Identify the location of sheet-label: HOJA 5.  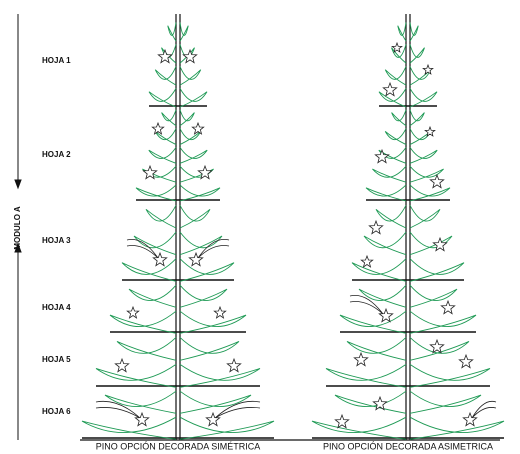
(56, 359).